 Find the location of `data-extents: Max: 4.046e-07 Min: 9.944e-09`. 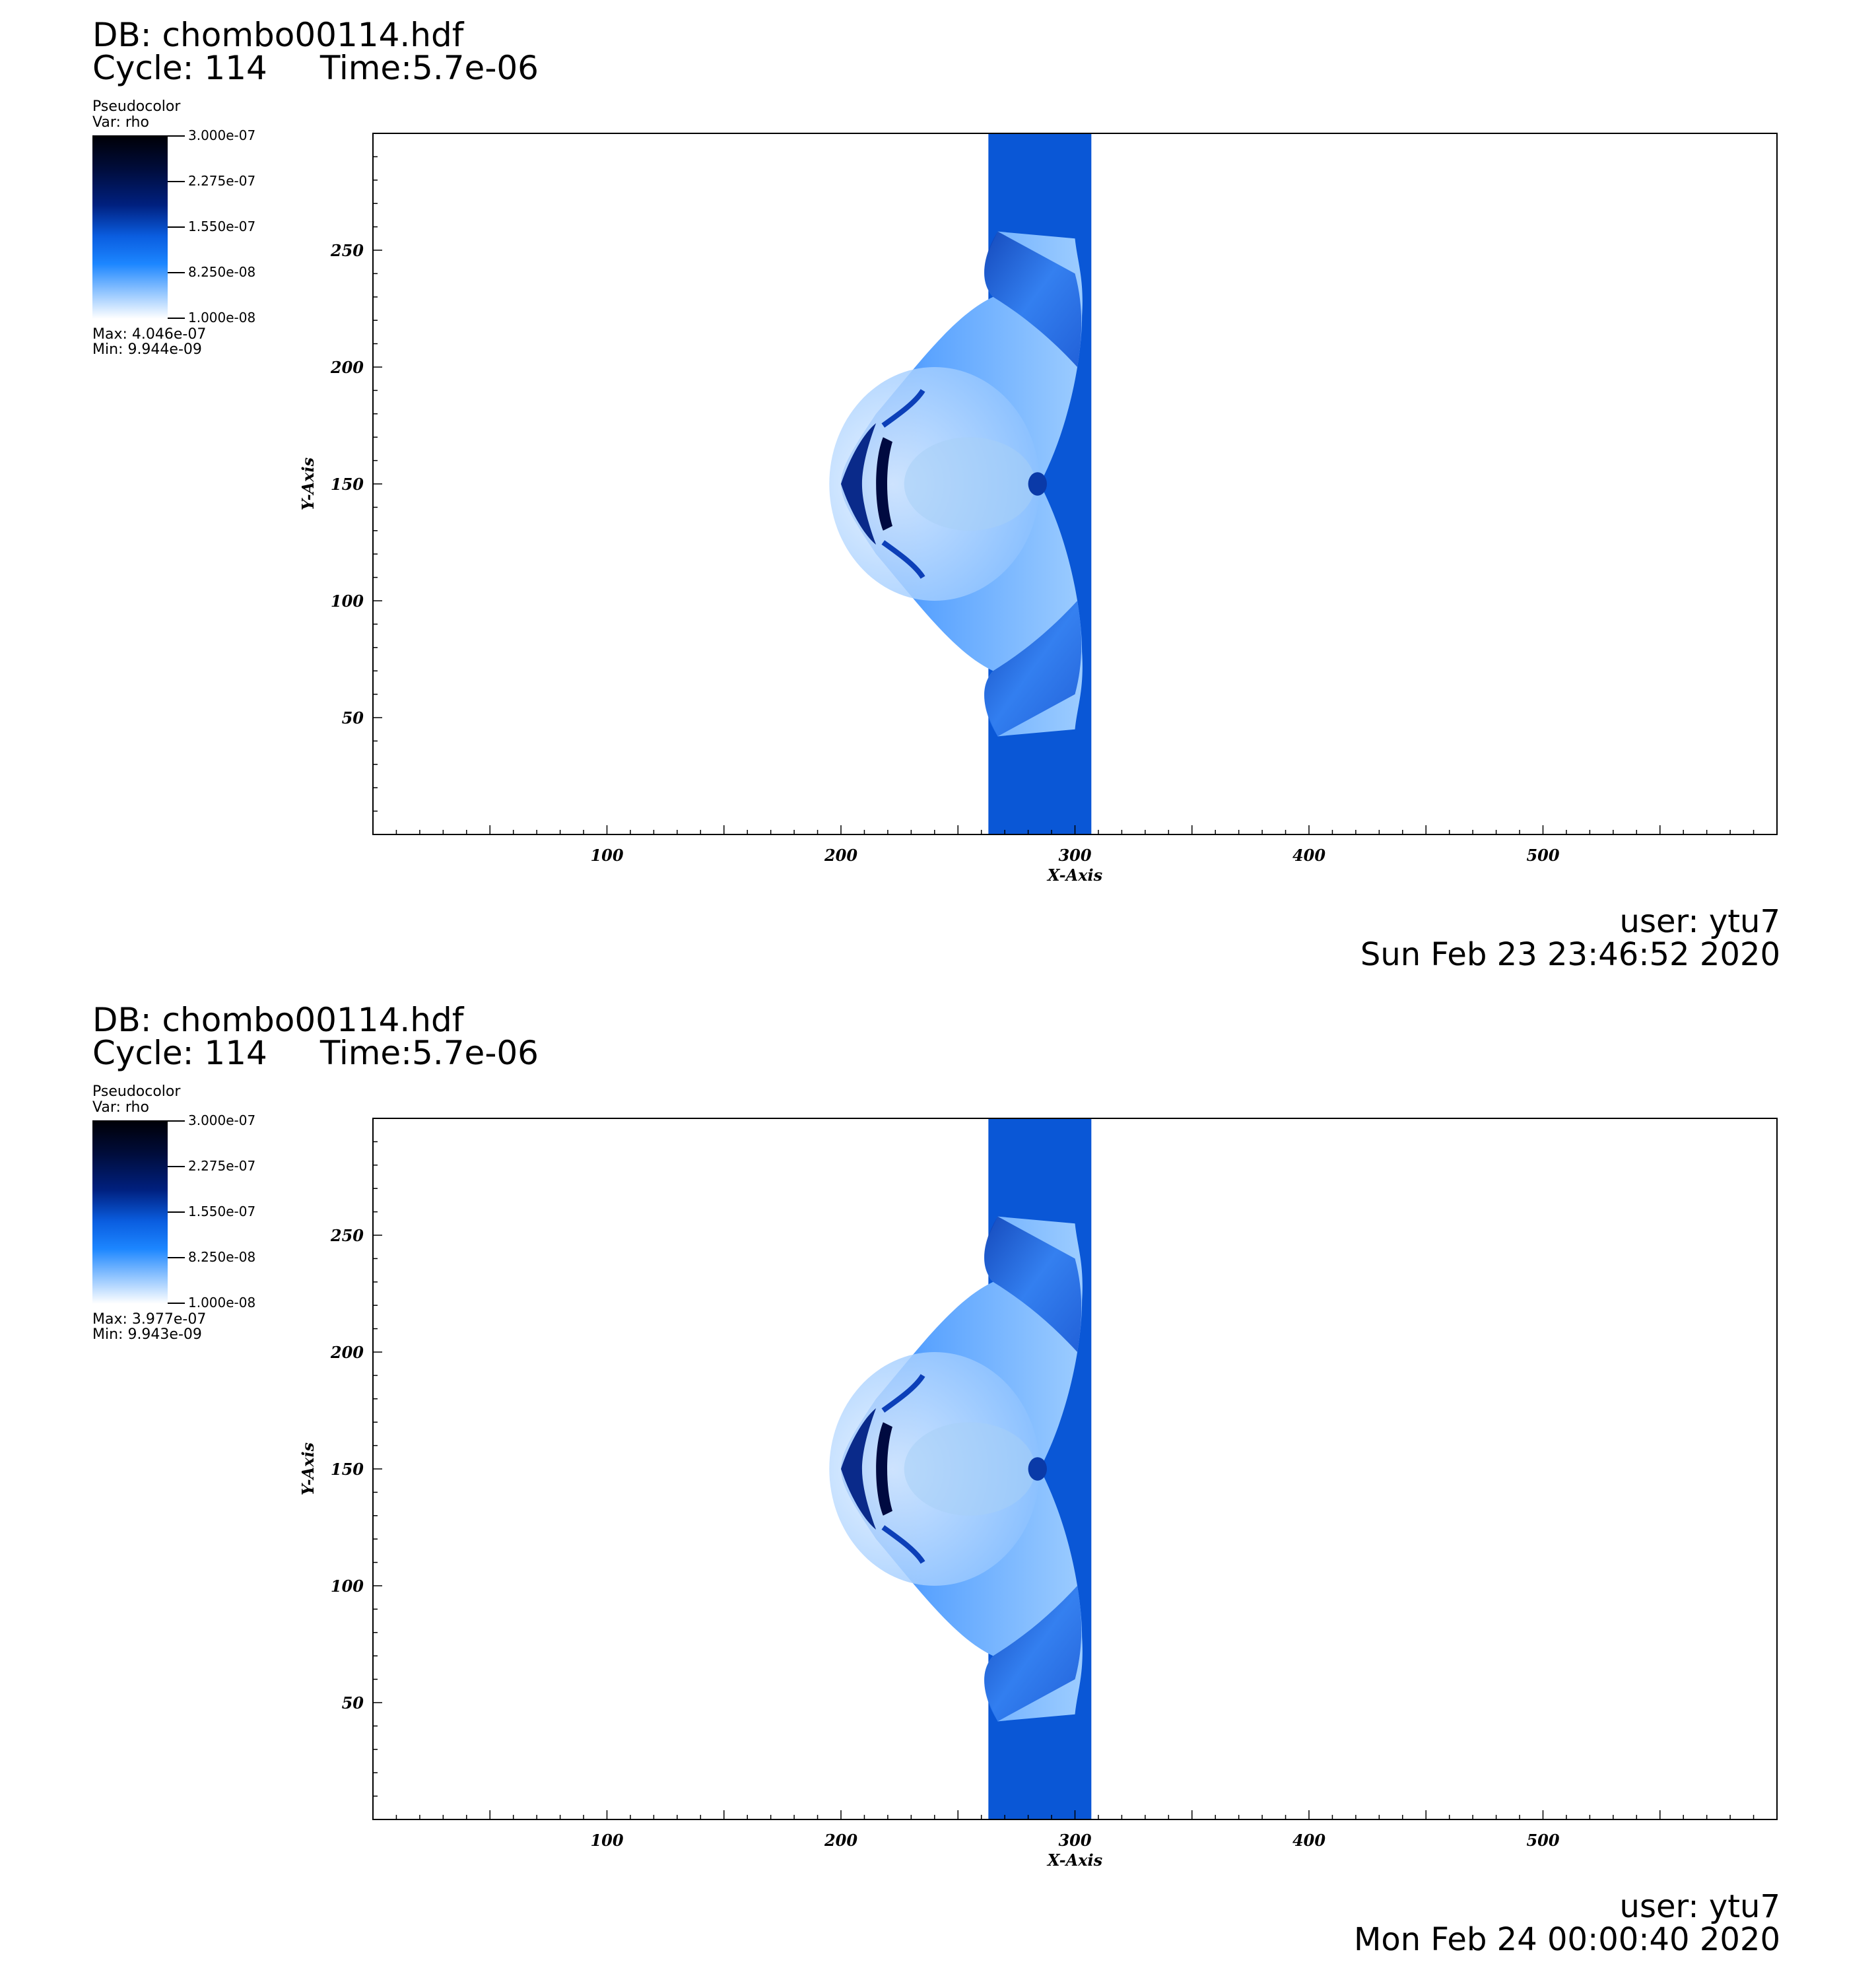

data-extents: Max: 4.046e-07 Min: 9.944e-09 is located at coordinates (149, 342).